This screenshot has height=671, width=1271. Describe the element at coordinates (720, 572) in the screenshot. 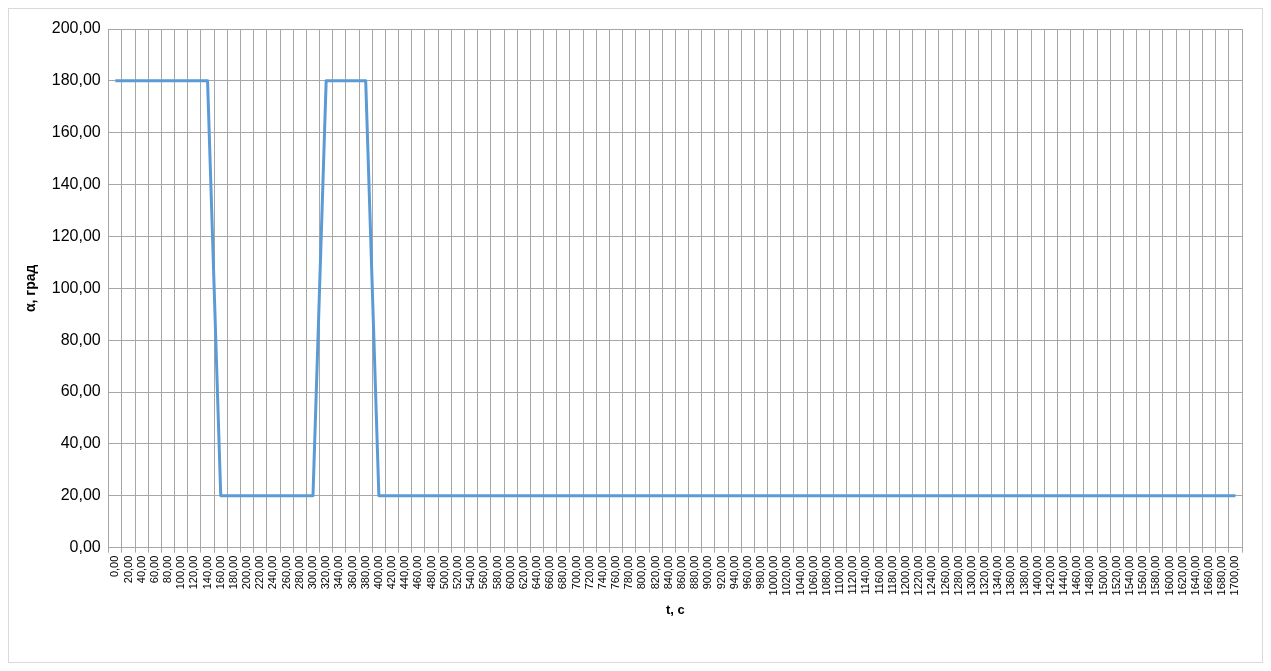

I see `x-tick-label: 920,00` at that location.